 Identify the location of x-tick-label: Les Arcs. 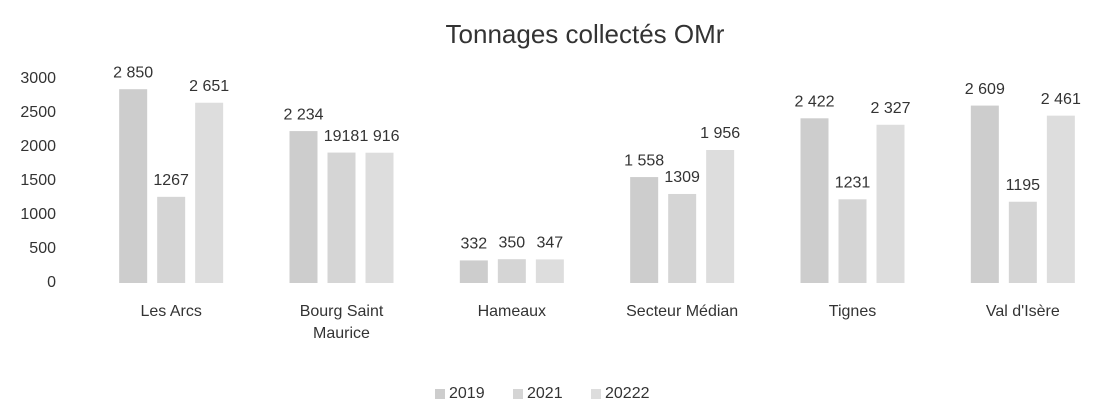
(171, 311).